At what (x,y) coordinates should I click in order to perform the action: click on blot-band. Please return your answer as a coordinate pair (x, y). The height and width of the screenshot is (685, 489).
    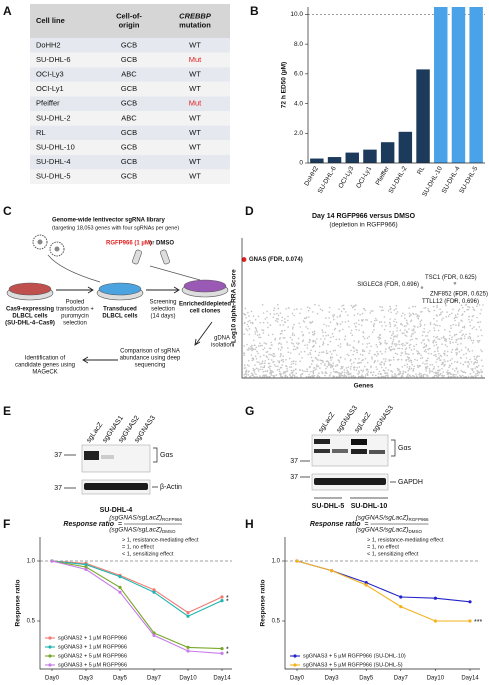
    Looking at the image, I should click on (350, 481).